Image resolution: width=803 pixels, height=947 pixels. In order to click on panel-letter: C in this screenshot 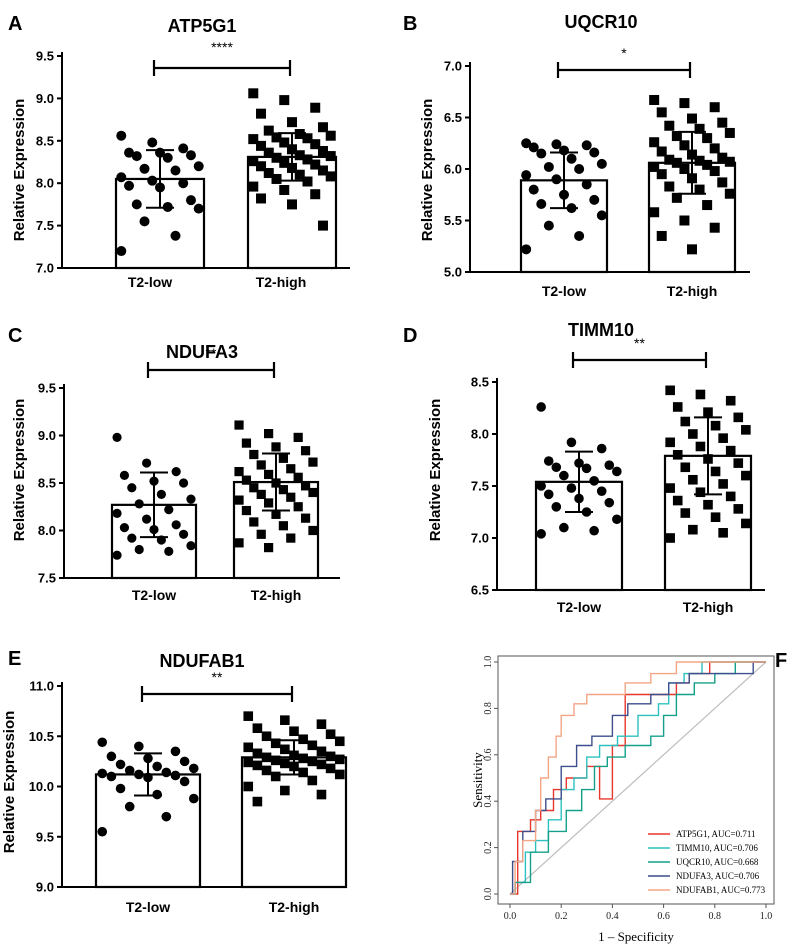, I will do `click(15, 336)`.